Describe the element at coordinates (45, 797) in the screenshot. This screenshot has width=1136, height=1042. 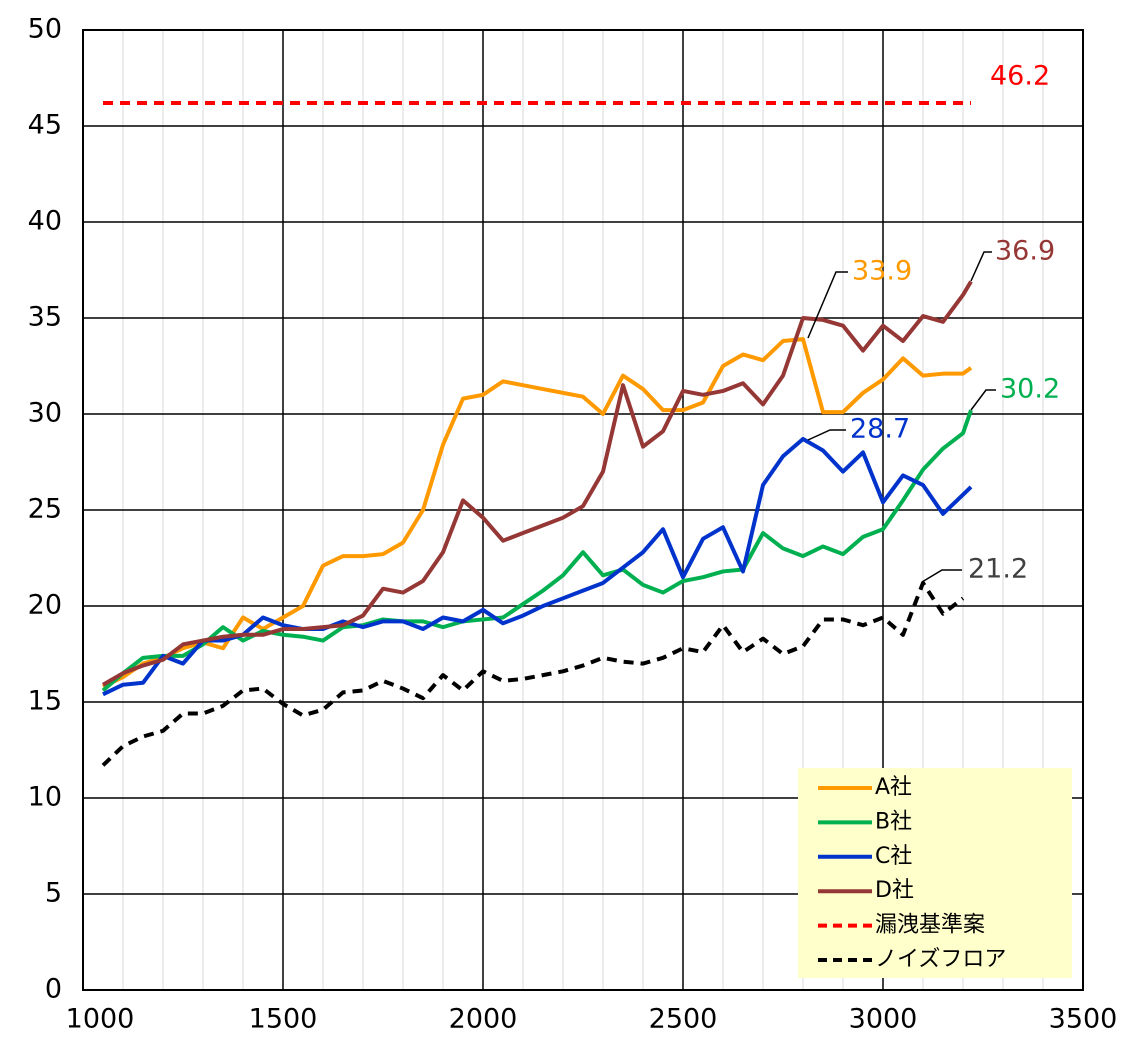
I see `y-tick-label: 10` at that location.